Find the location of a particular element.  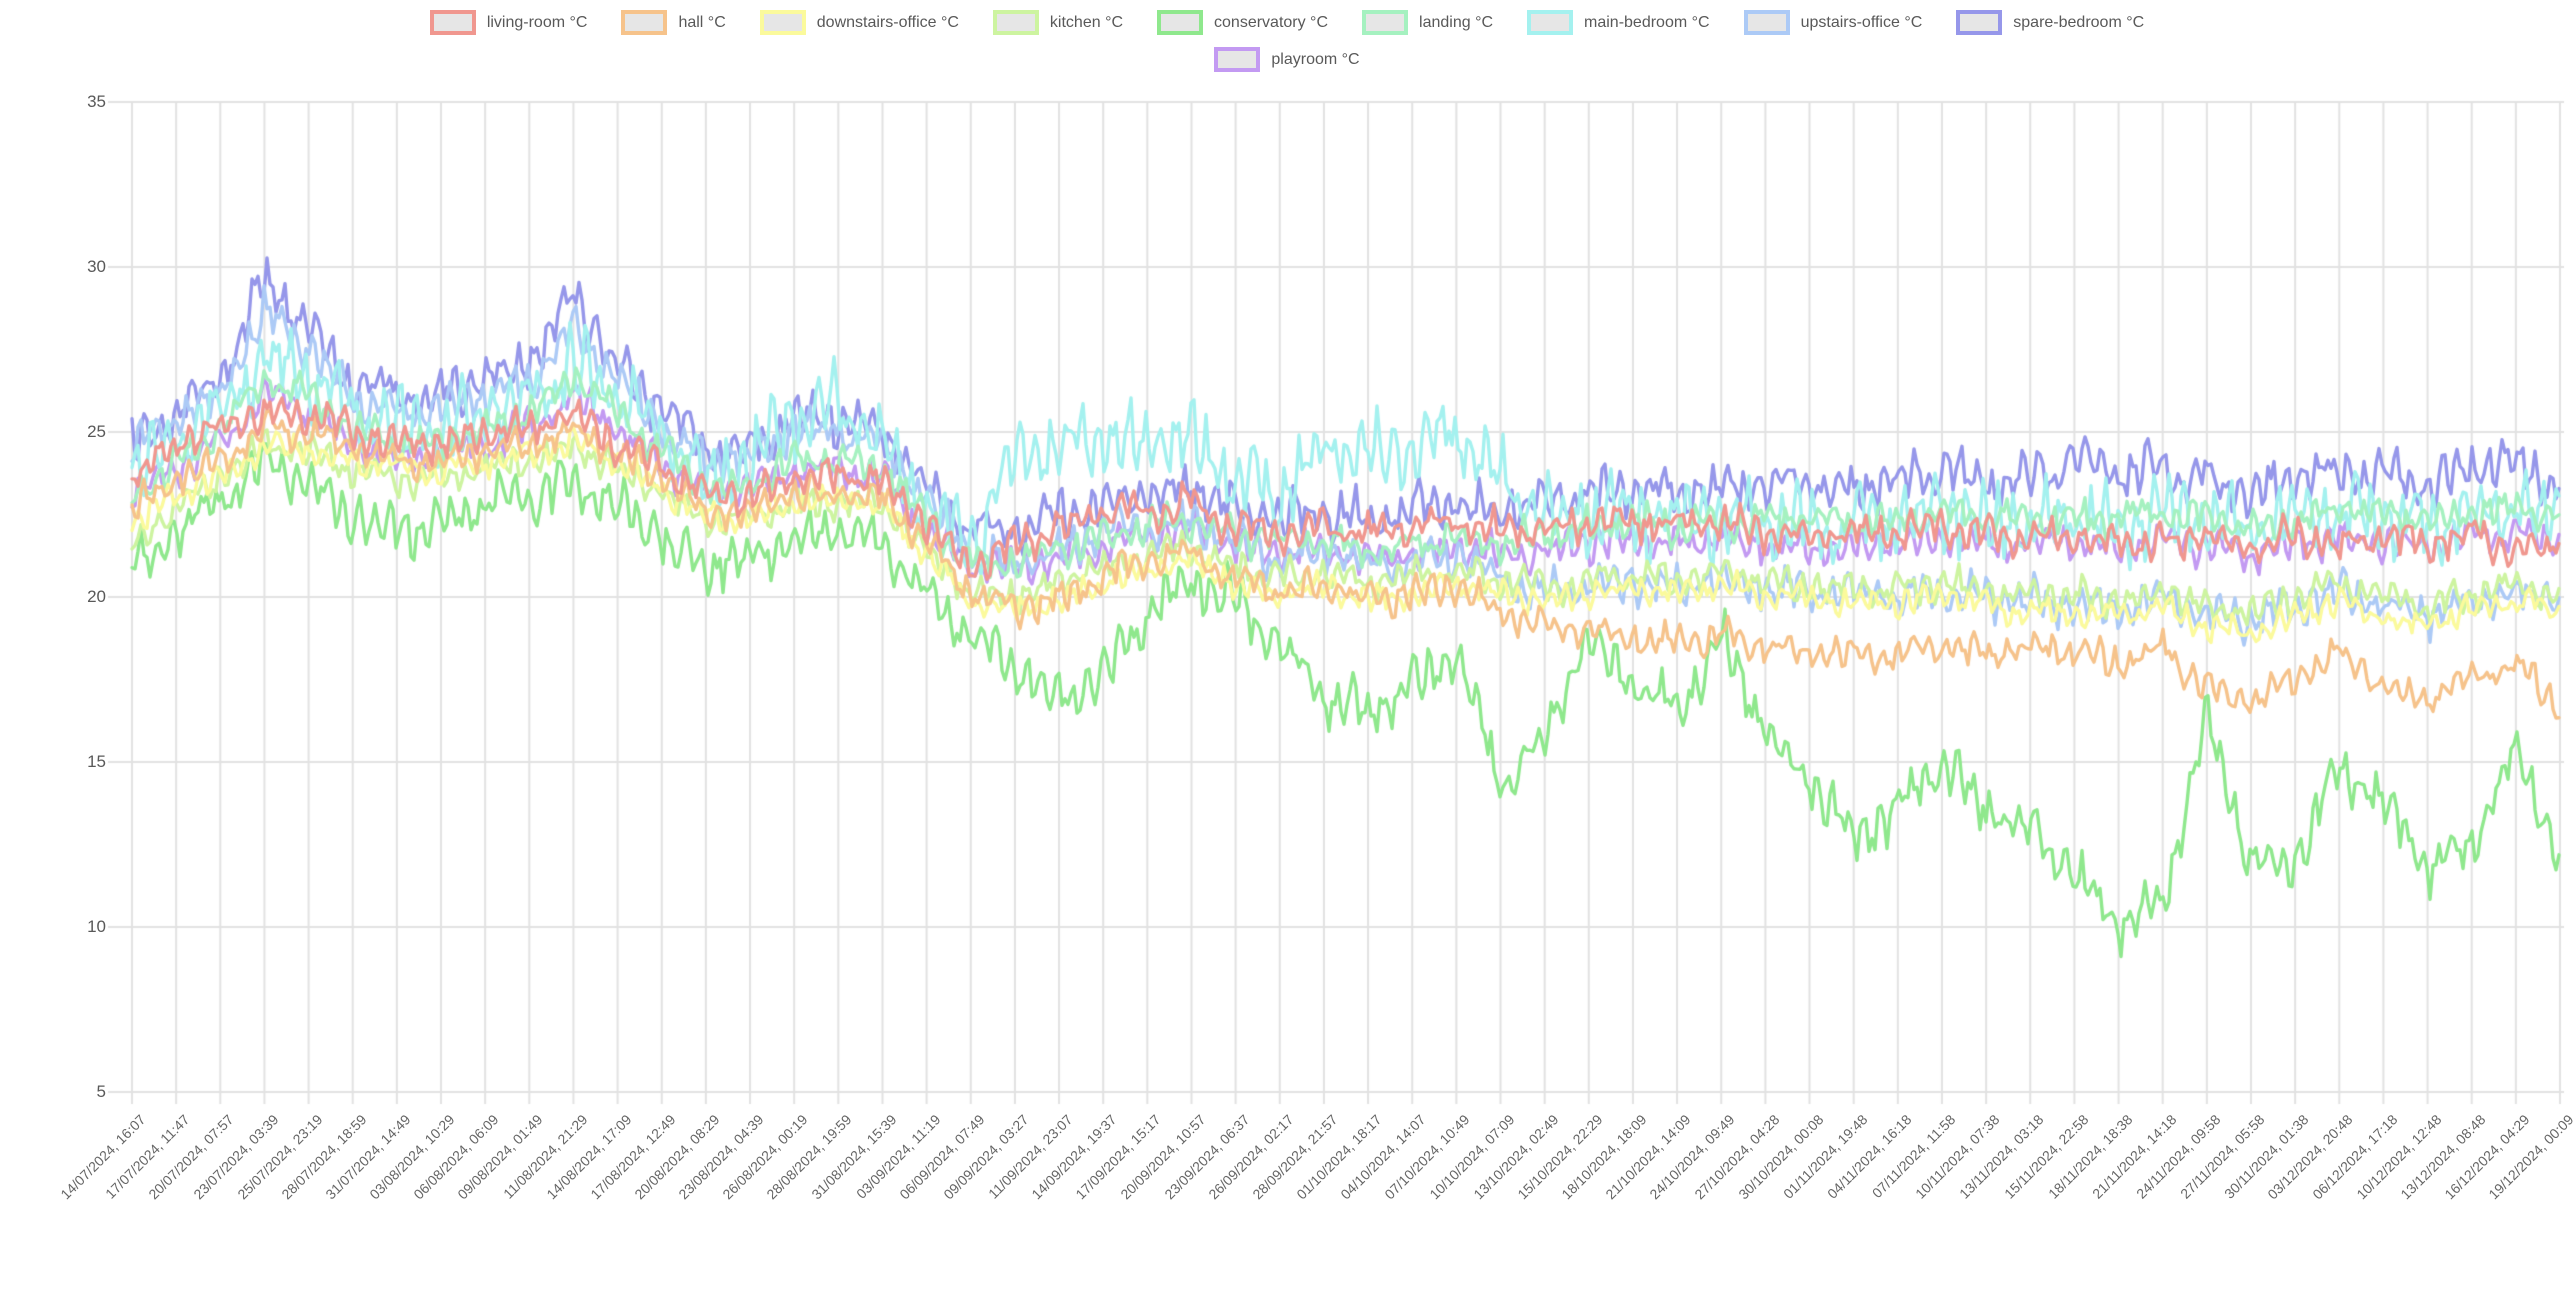

legend-row: playroom °C is located at coordinates (1287, 59).